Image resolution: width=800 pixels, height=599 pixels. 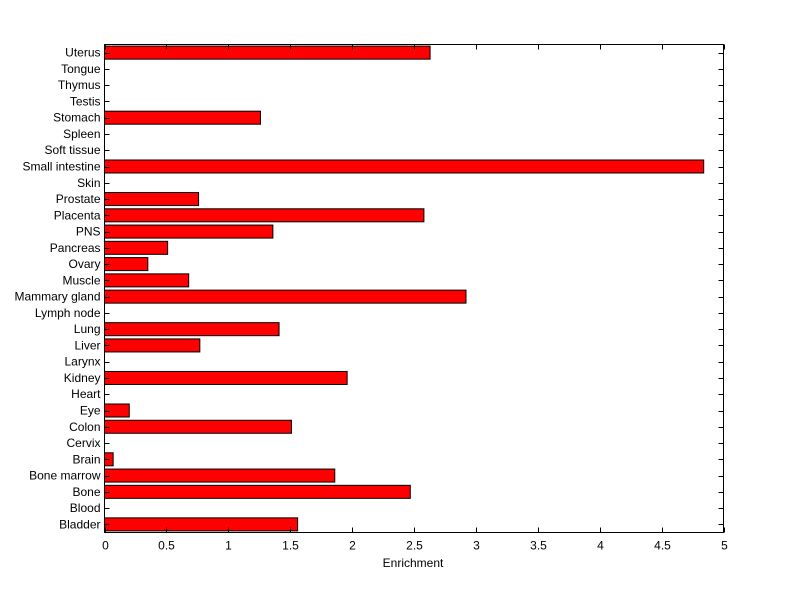 What do you see at coordinates (87, 329) in the screenshot?
I see `y-tick-label: Lung` at bounding box center [87, 329].